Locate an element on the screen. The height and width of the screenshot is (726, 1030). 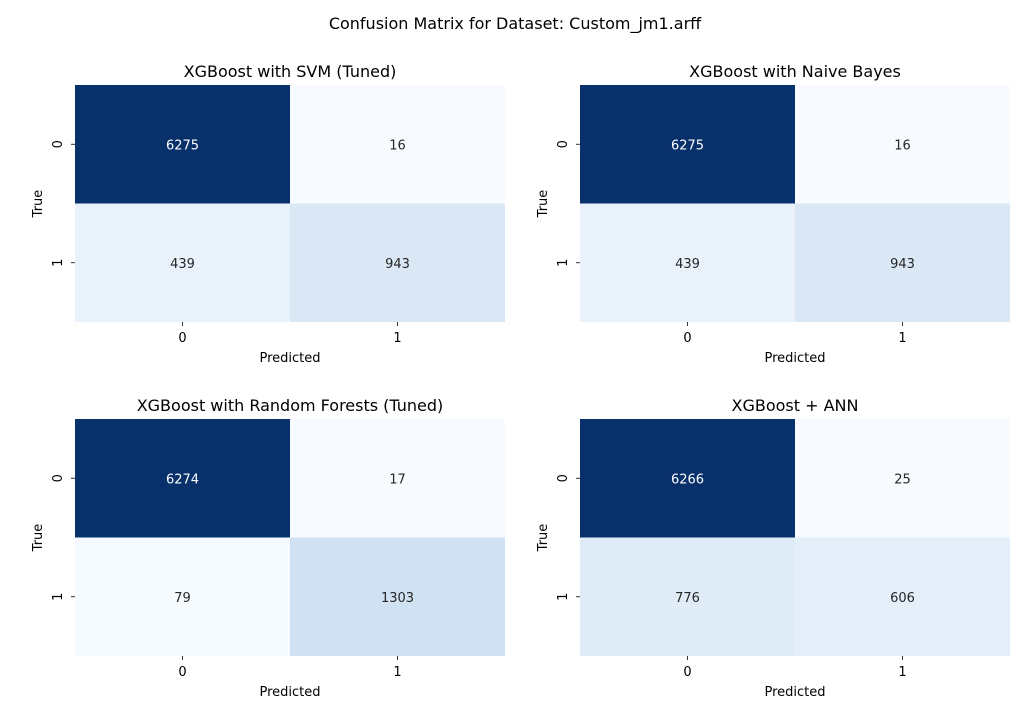
cell-value-label: 6274 is located at coordinates (182, 479).